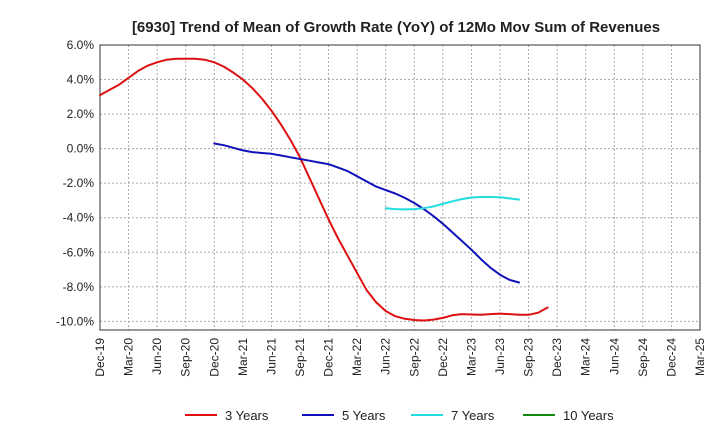 Image resolution: width=720 pixels, height=440 pixels. Describe the element at coordinates (81, 45) in the screenshot. I see `y-tick-label: 6.0%` at that location.